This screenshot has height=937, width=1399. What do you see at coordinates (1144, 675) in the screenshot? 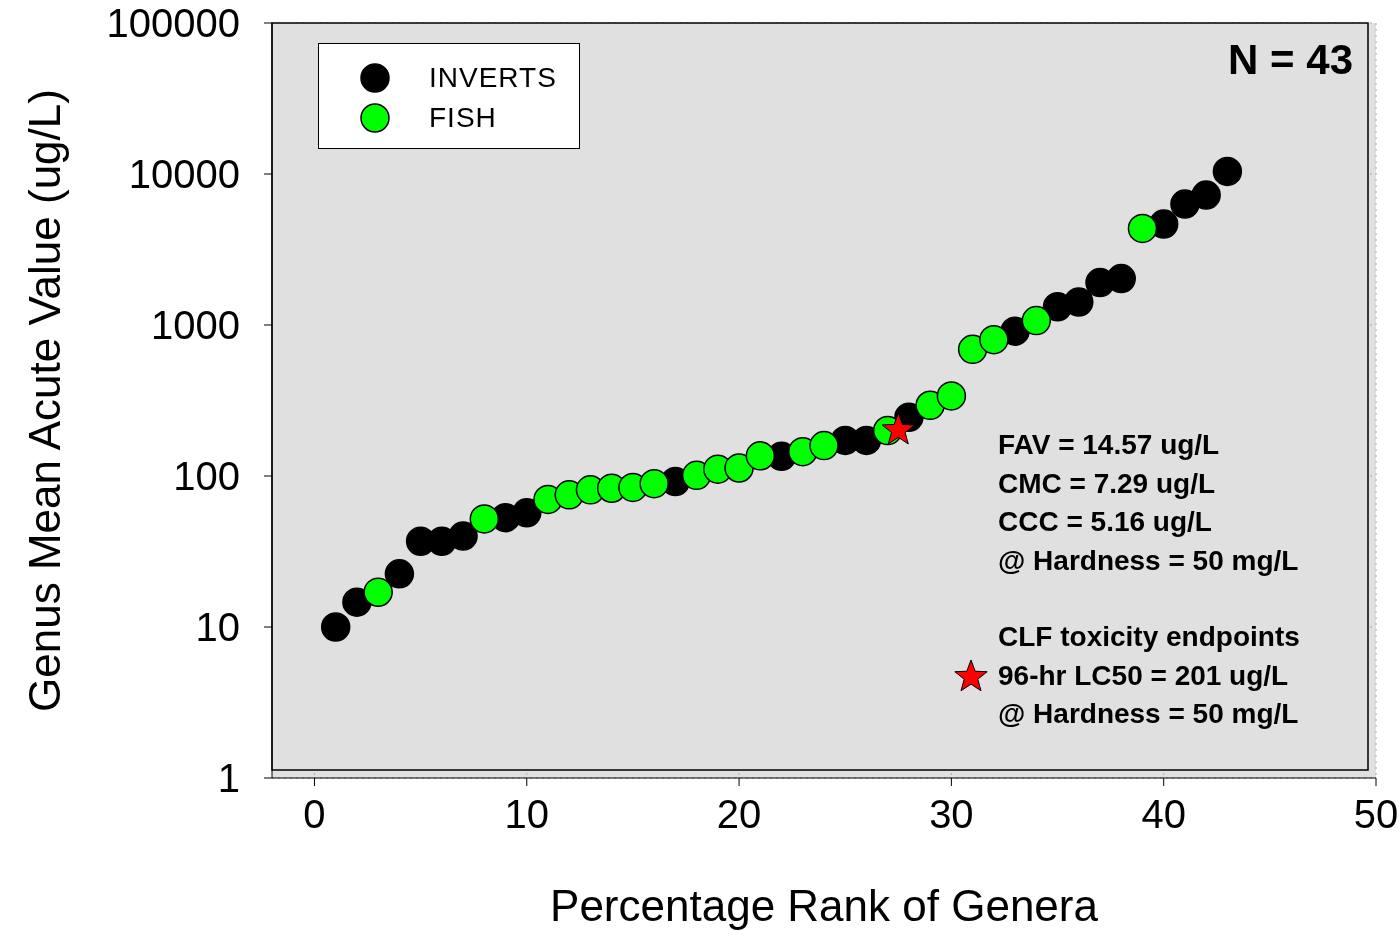
I see `legend-label: 96-hr LC50 = 201 ug/L` at bounding box center [1144, 675].